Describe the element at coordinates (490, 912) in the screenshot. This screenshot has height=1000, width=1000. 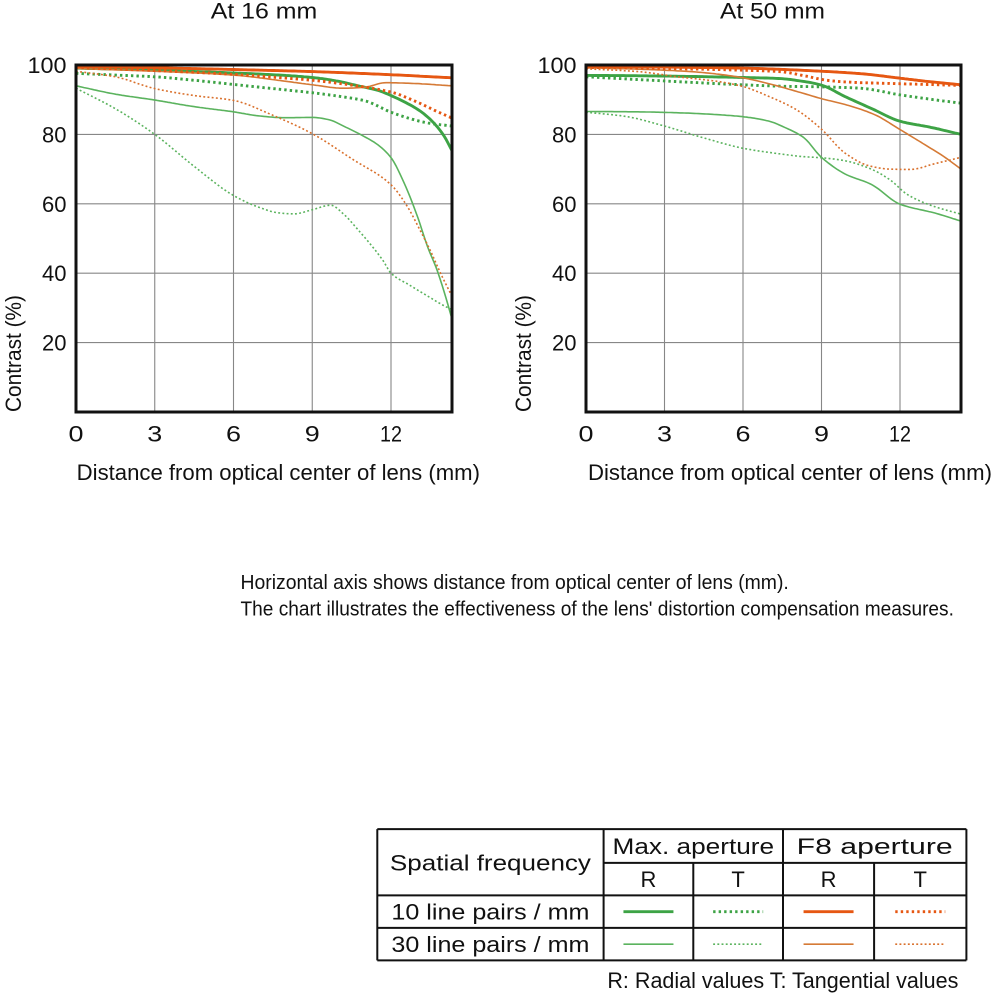
I see `svg-text: 10 line pairs / mm` at that location.